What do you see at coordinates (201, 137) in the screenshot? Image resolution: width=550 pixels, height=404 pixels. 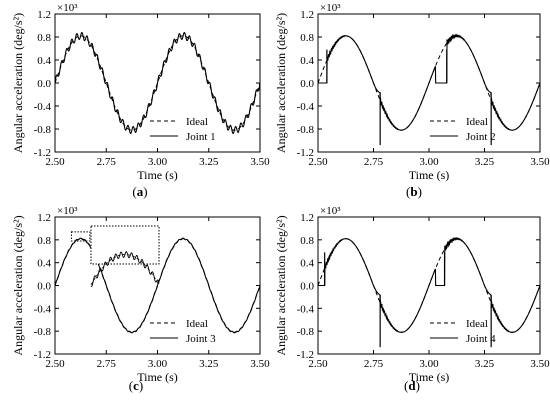 I see `legend-joint-label: Joint 1` at bounding box center [201, 137].